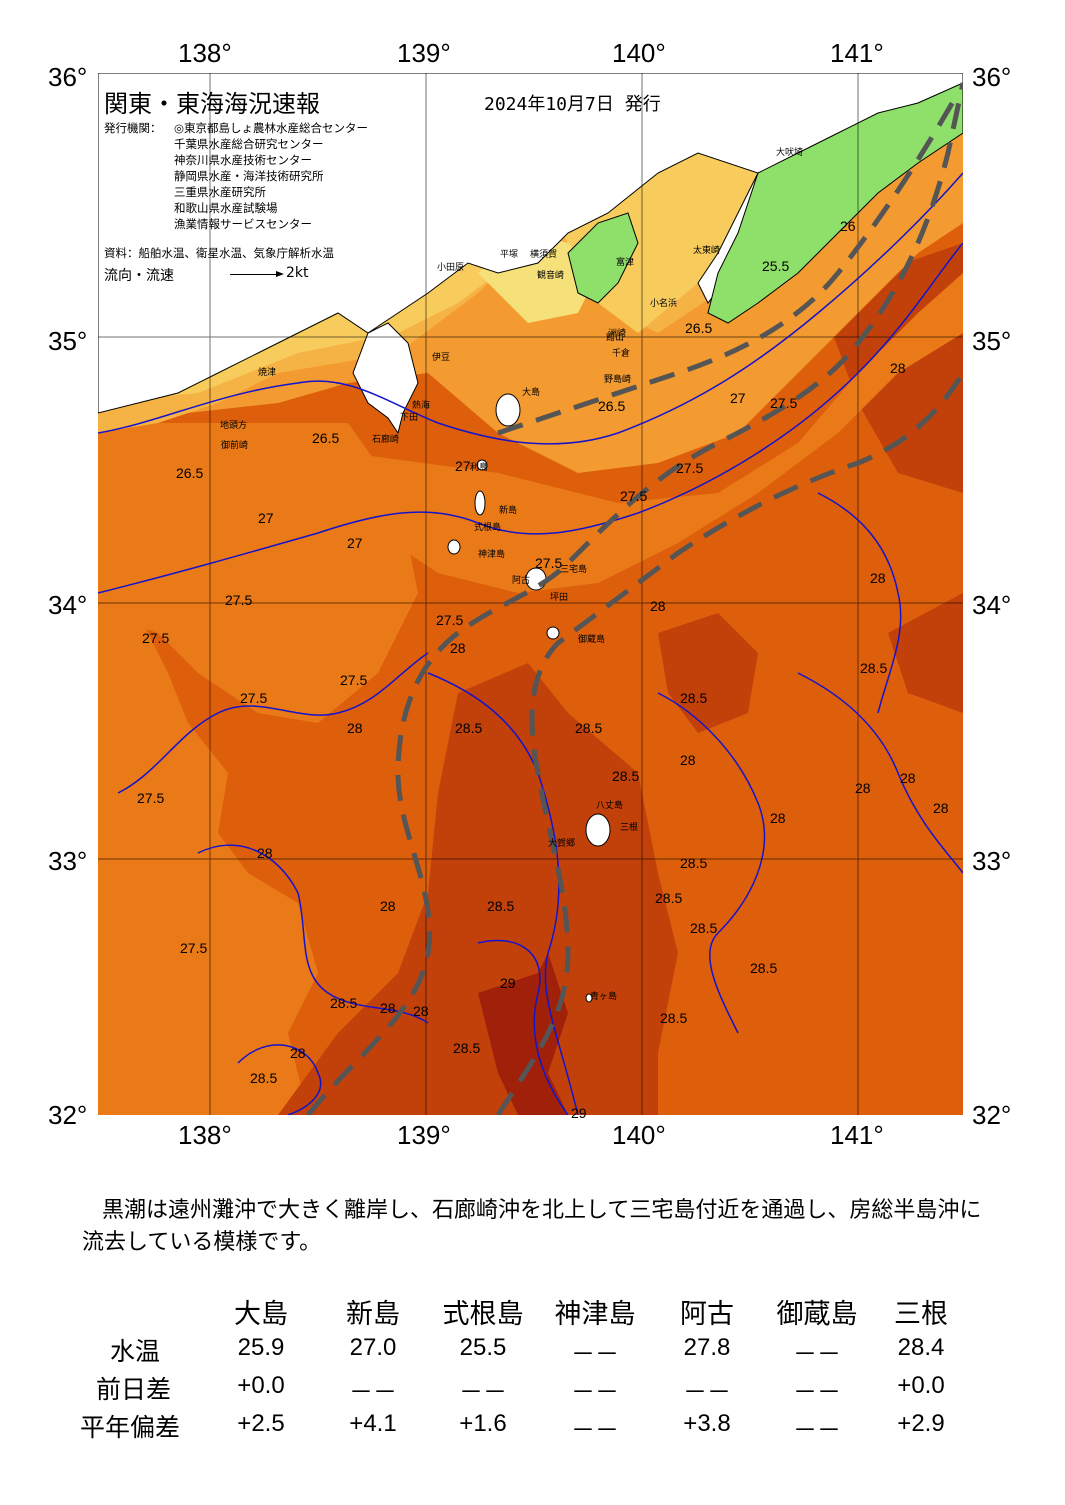  Describe the element at coordinates (261, 1314) in the screenshot. I see `table-column-header: 大島` at that location.